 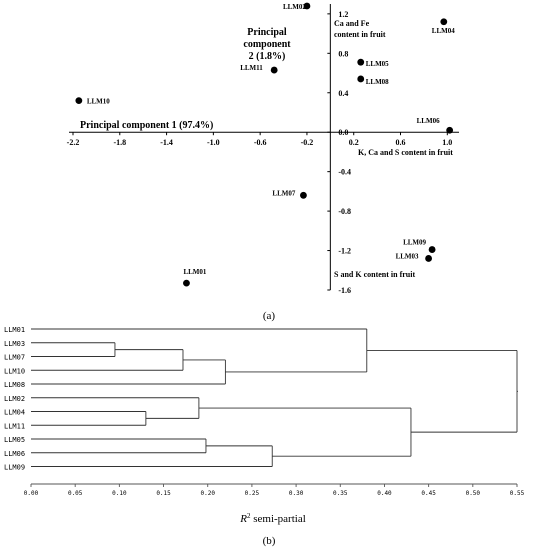 What do you see at coordinates (14, 426) in the screenshot?
I see `leaf-label: LLM11` at bounding box center [14, 426].